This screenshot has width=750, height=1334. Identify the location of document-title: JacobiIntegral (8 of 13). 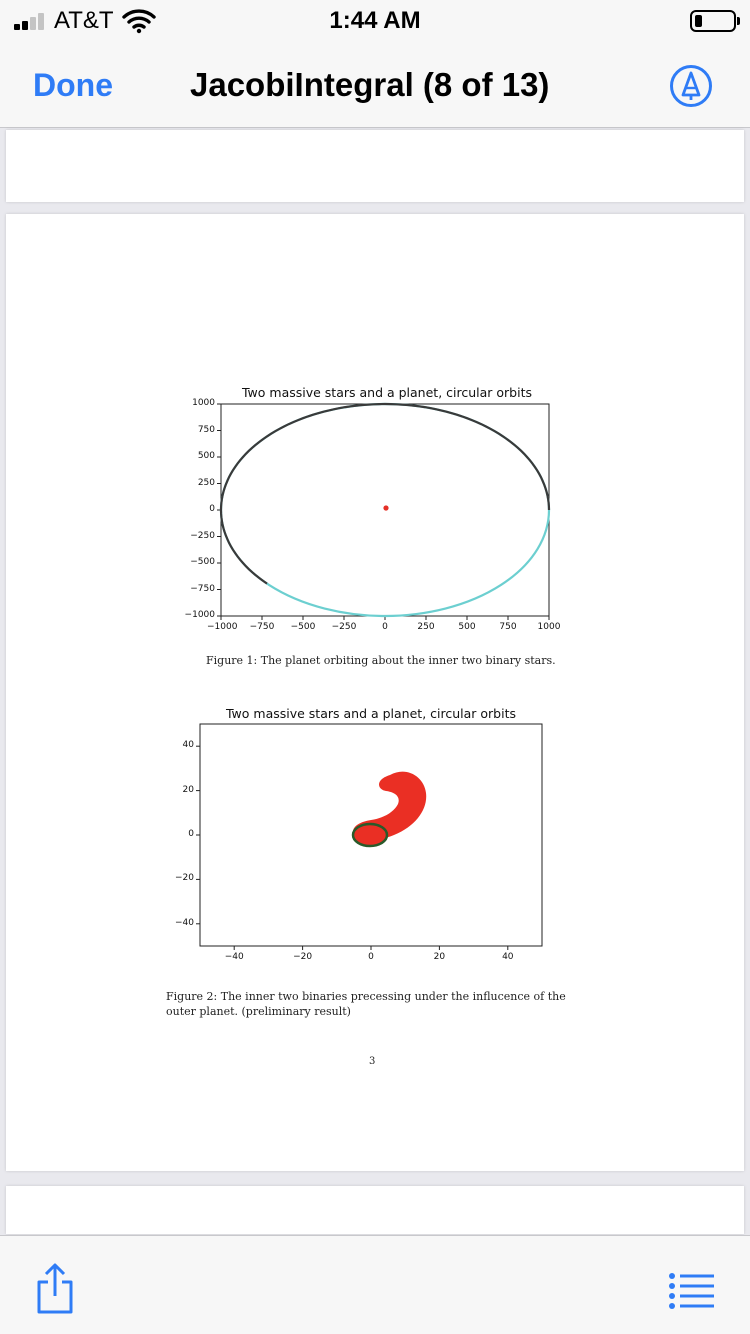
(370, 84).